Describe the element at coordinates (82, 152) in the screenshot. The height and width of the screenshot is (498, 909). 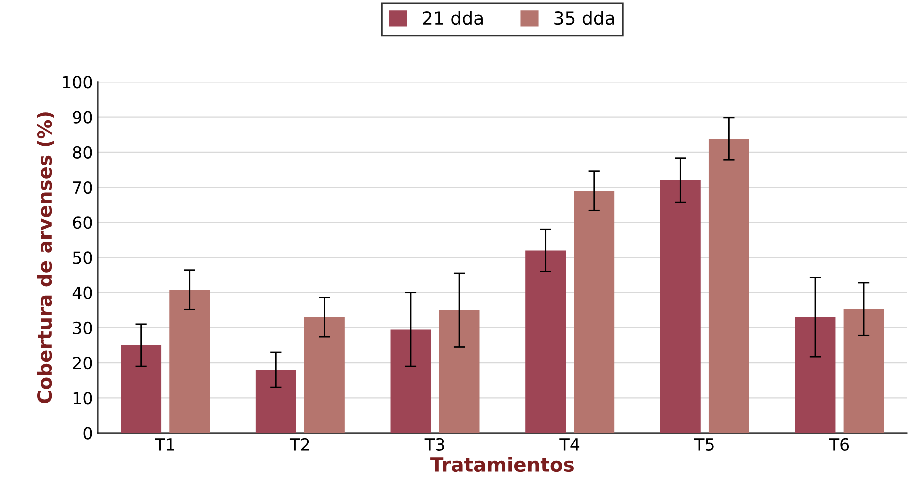
I see `y-tick-label: 80` at that location.